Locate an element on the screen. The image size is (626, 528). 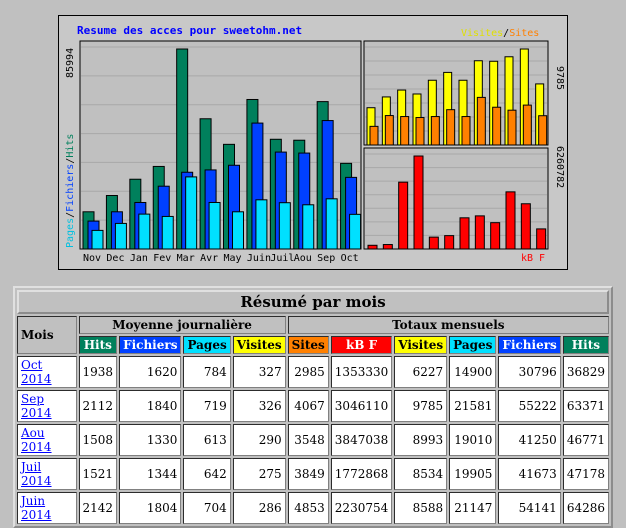
month-link-sep-2014: Sep 2014 is located at coordinates (36, 406).